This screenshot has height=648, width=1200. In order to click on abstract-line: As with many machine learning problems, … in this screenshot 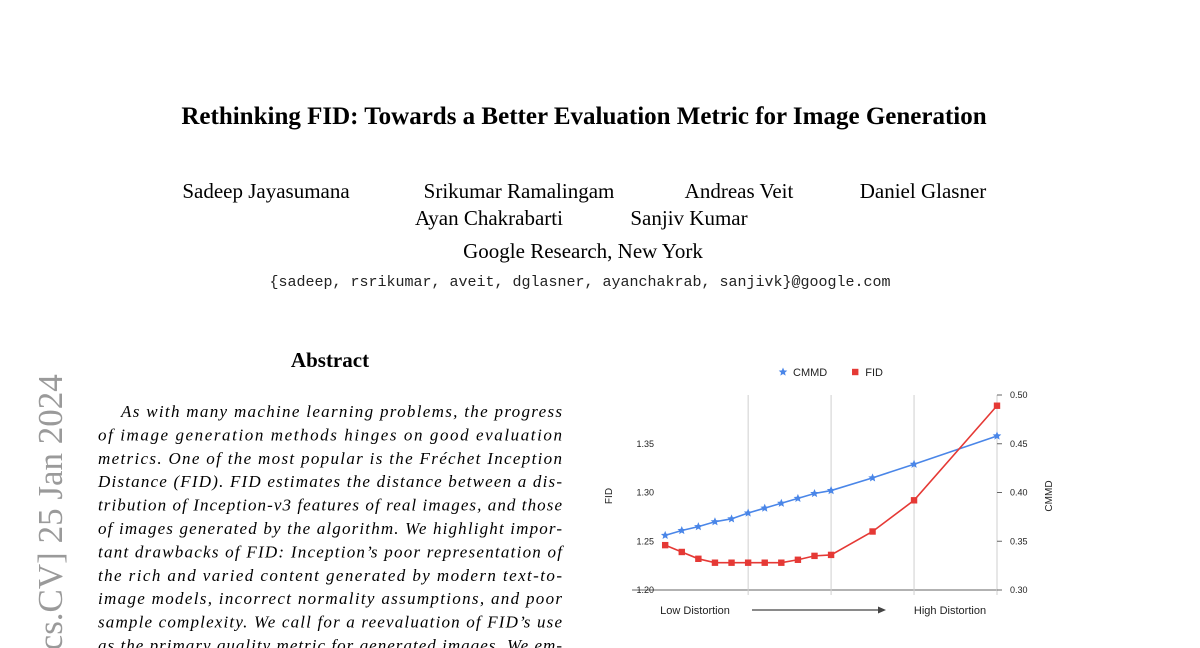, I will do `click(341, 411)`.